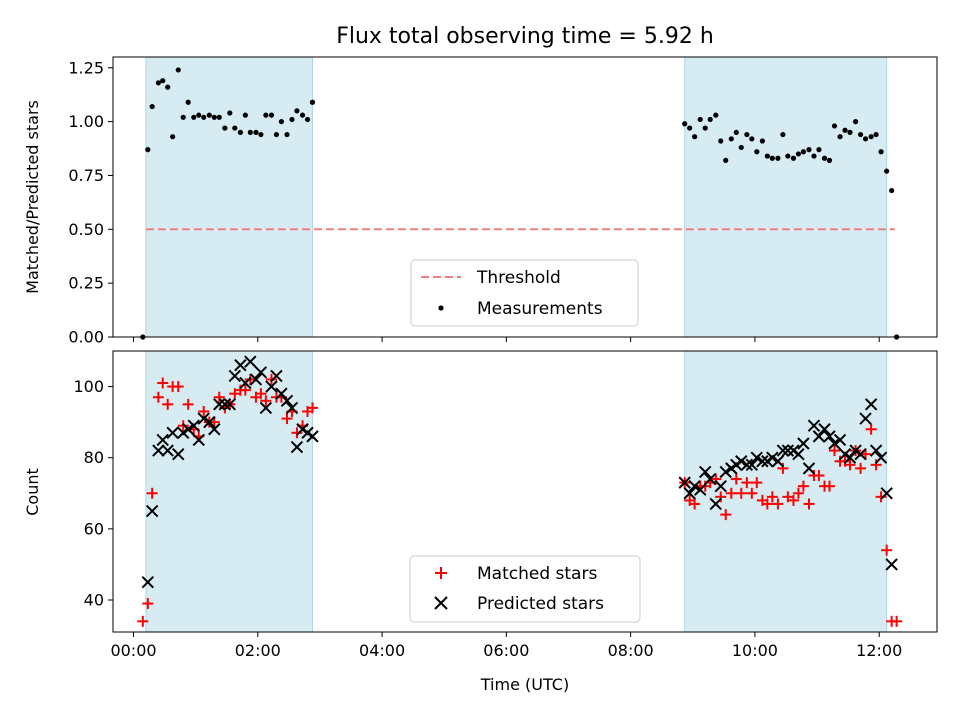  What do you see at coordinates (88, 386) in the screenshot?
I see `y-tick-label: 100` at bounding box center [88, 386].